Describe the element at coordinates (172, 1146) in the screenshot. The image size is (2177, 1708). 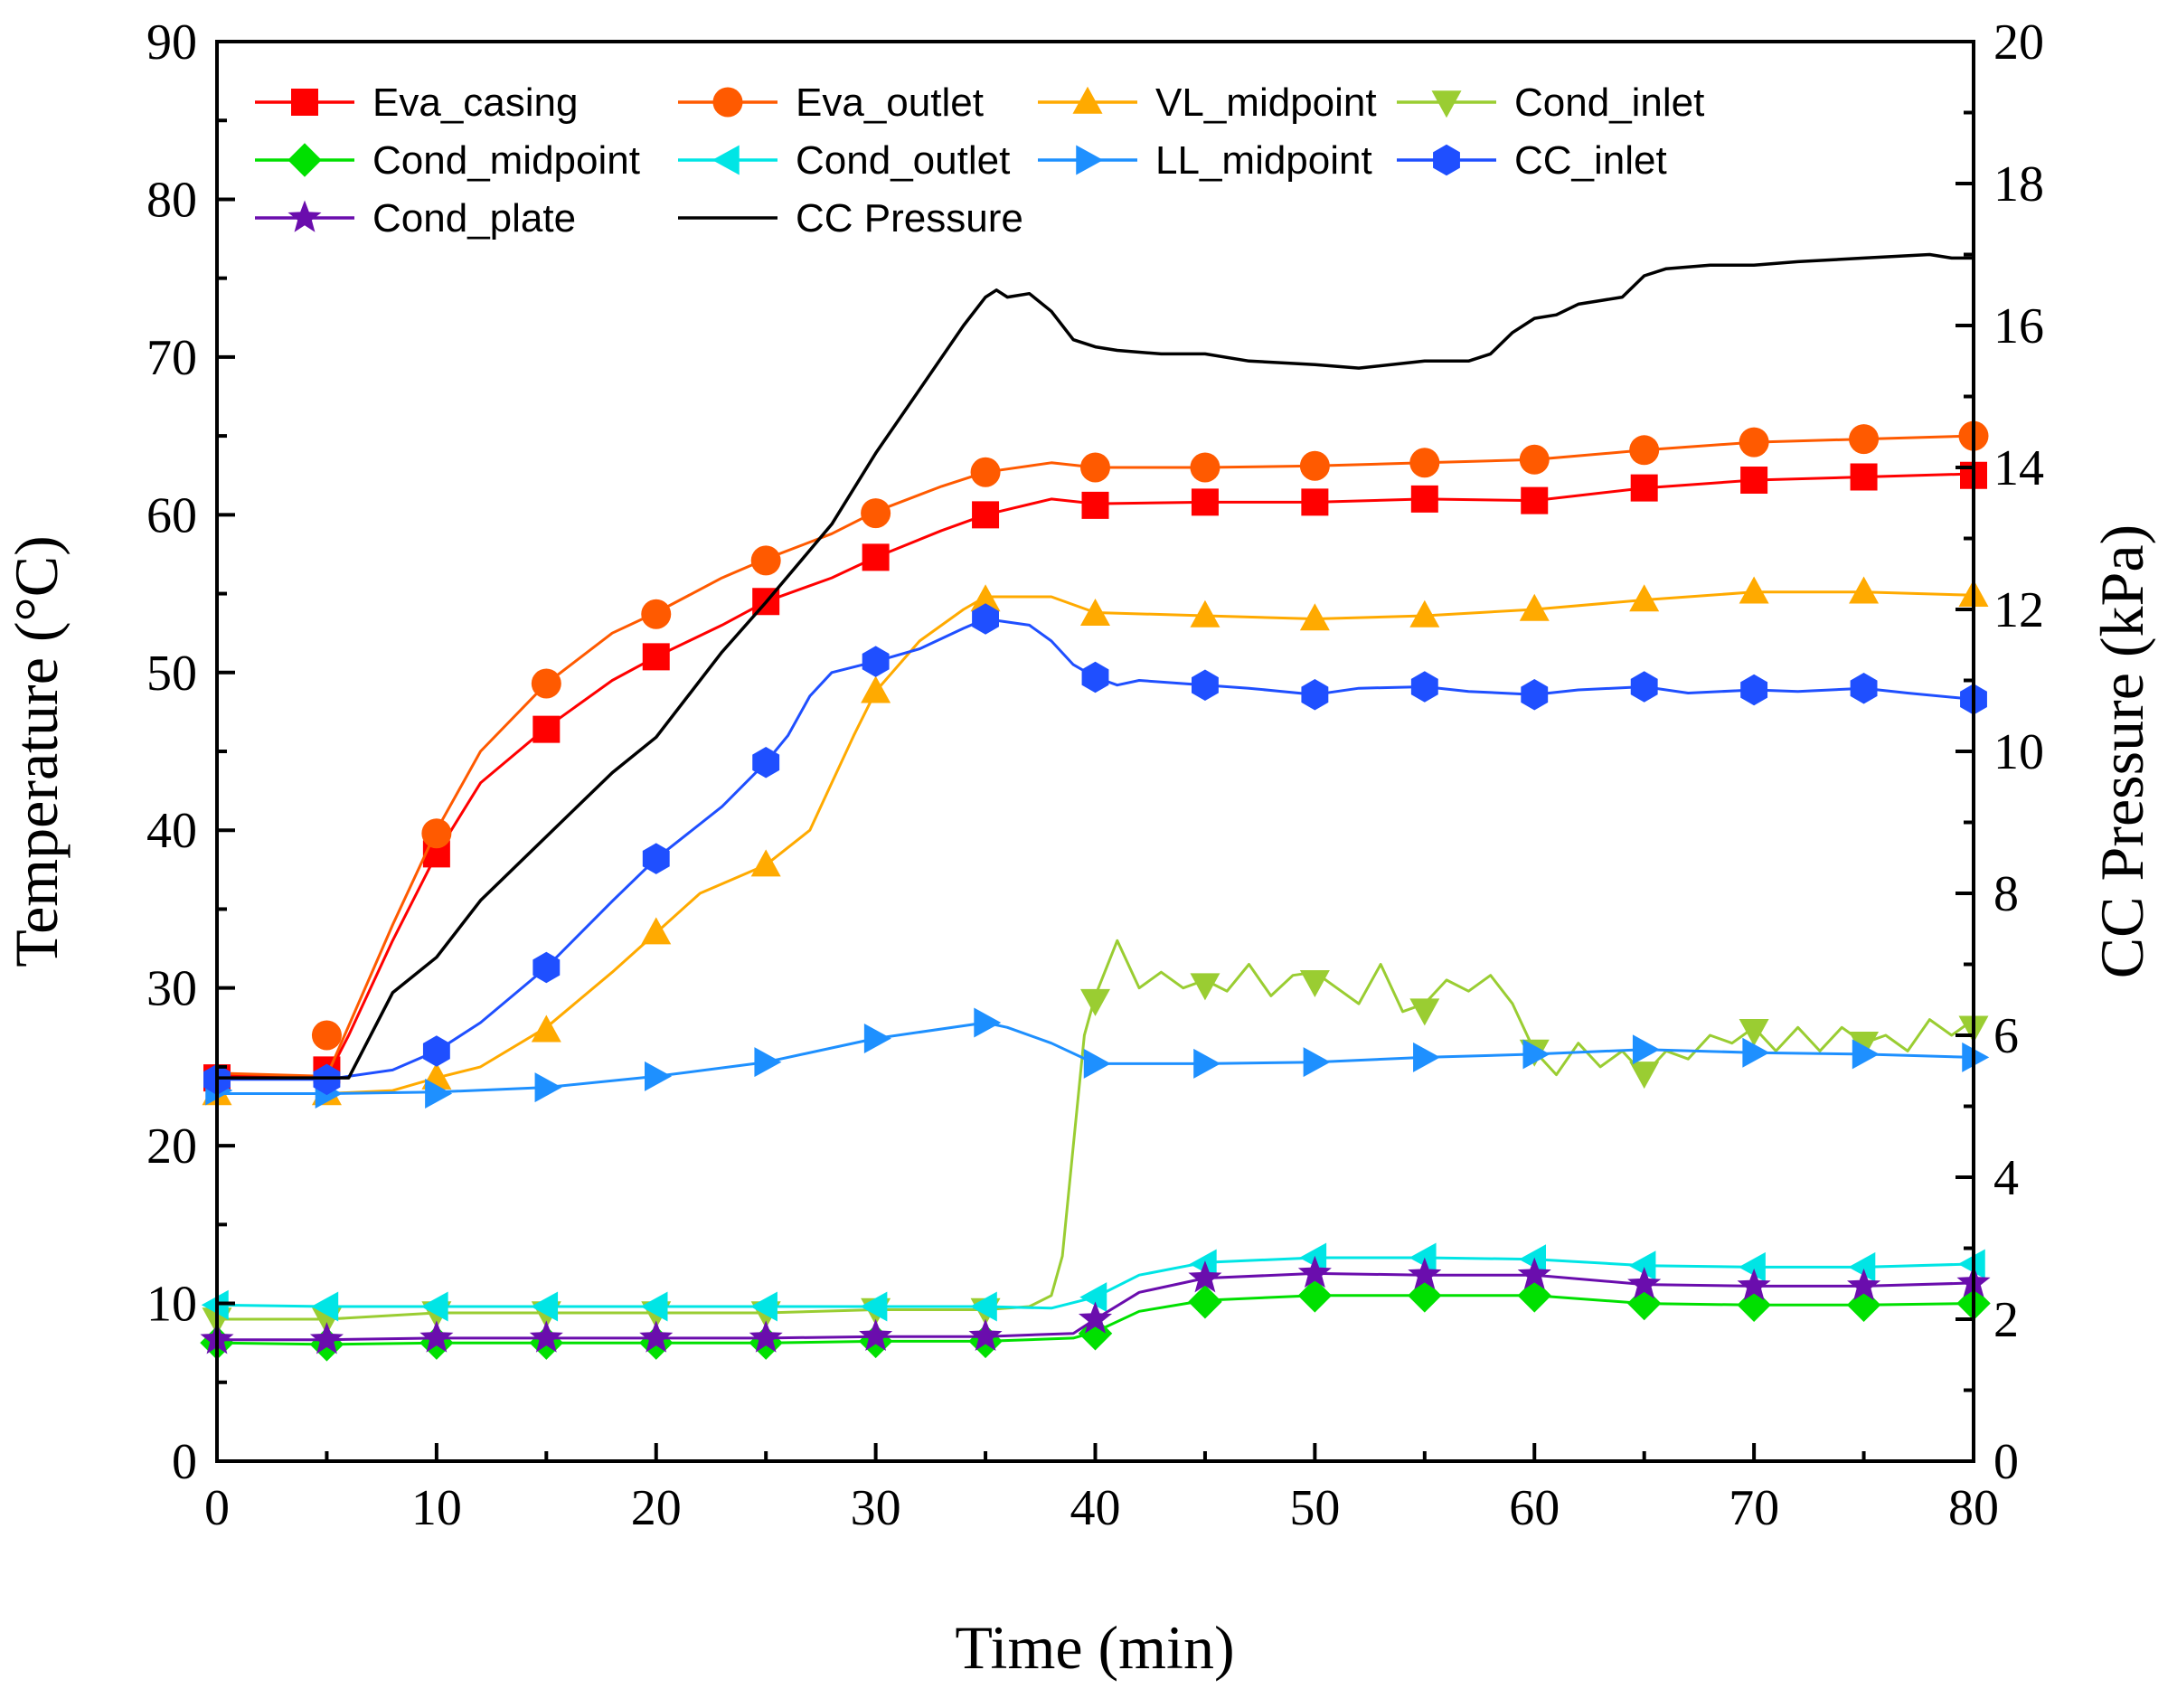
I see `y-tick-label: 20` at that location.